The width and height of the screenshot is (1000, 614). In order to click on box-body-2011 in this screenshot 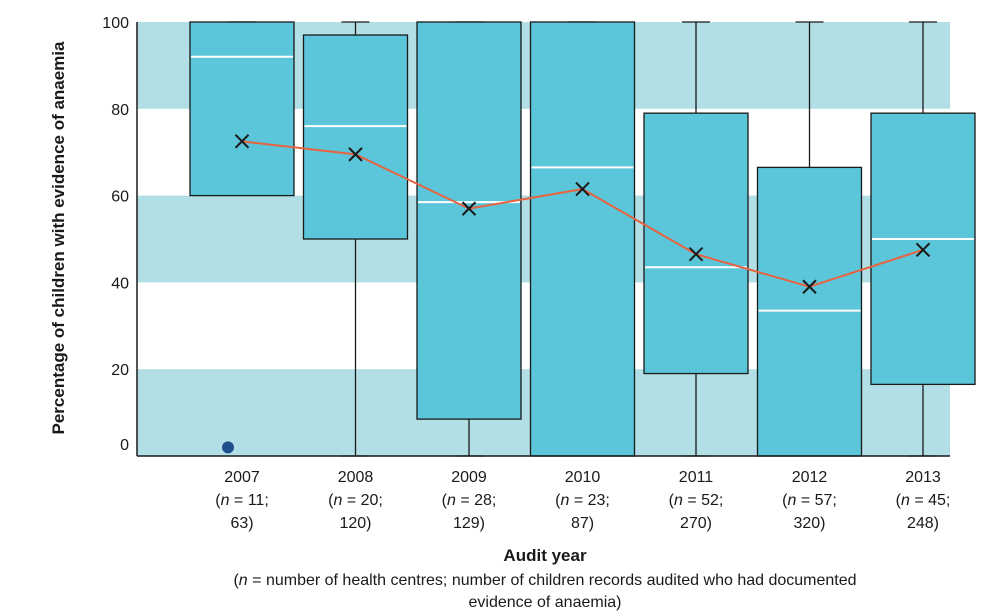, I will do `click(696, 243)`.